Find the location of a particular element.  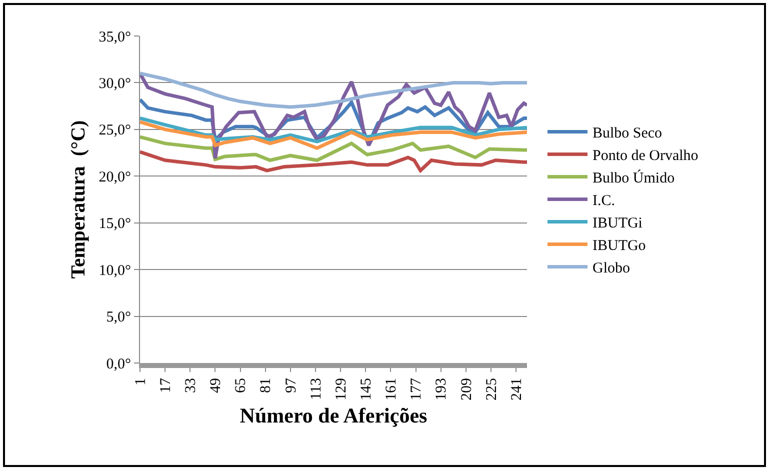

y-tick-label: 0,0° is located at coordinates (118, 364).